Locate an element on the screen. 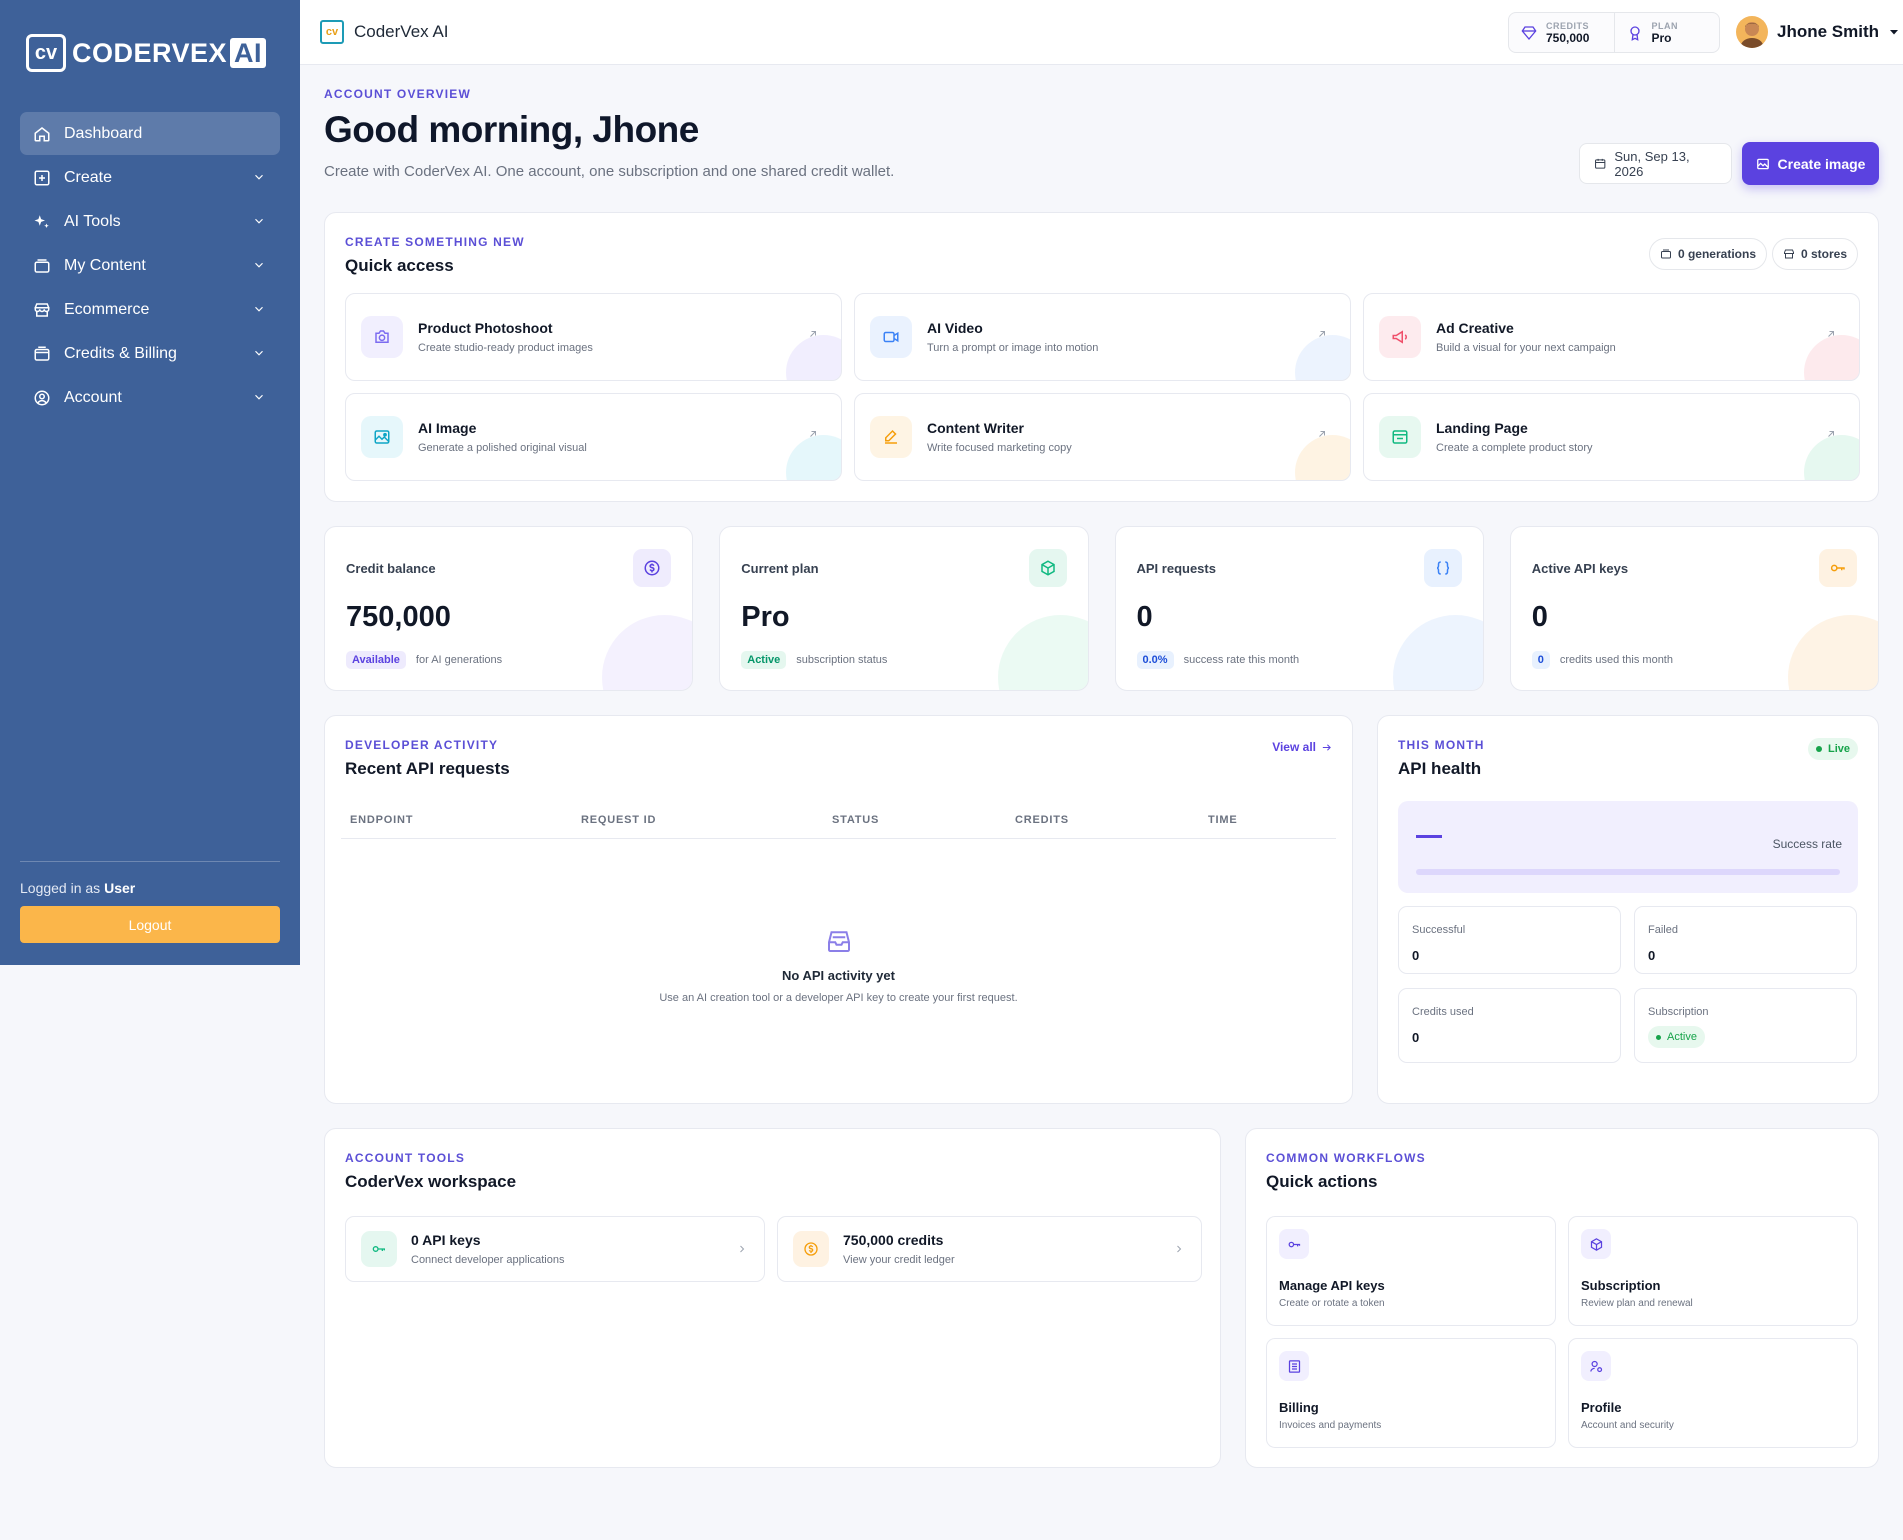 The width and height of the screenshot is (1903, 1540). user-circle-icon is located at coordinates (42, 397).